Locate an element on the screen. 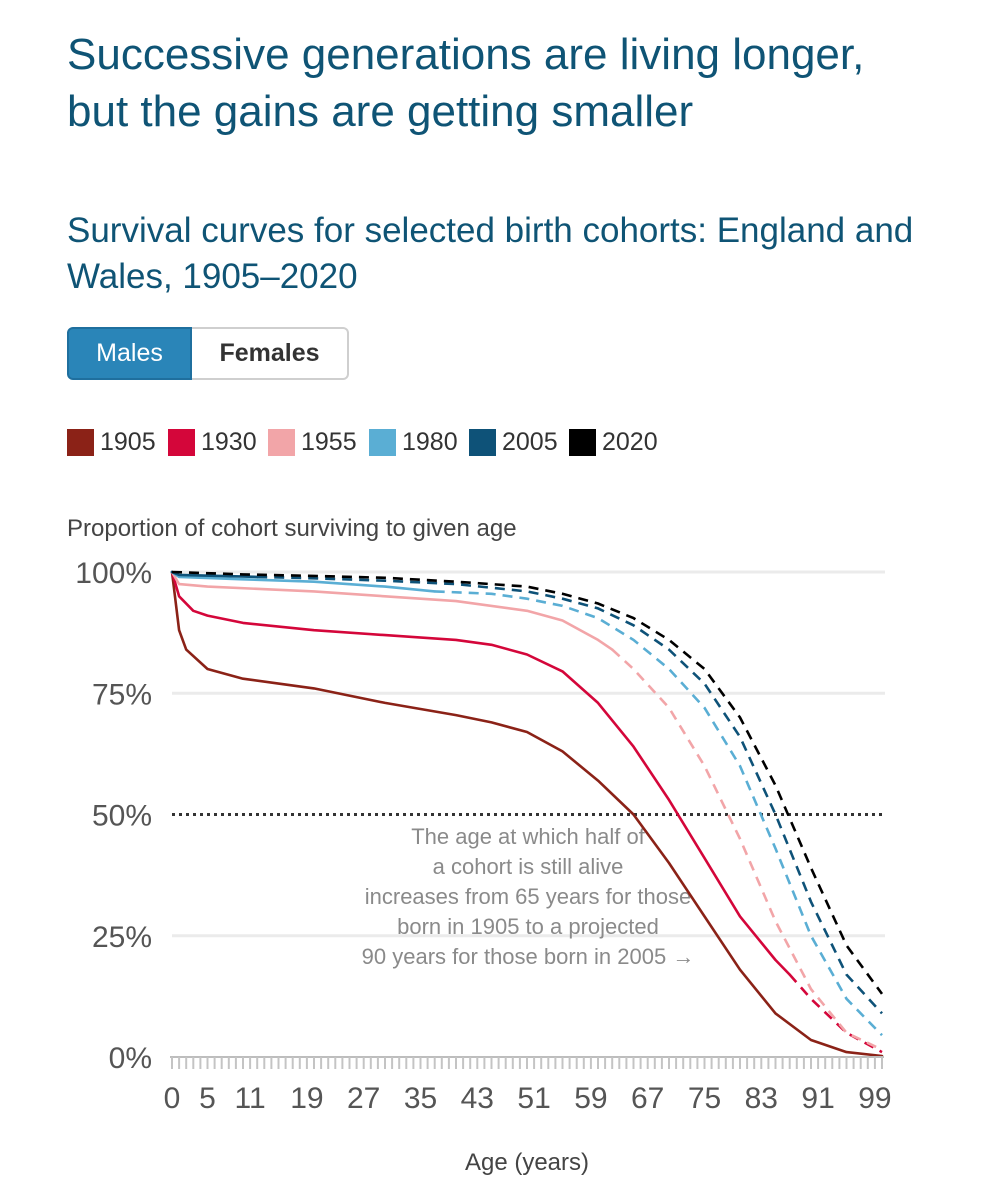  series-projection-1930 is located at coordinates (835, 1013).